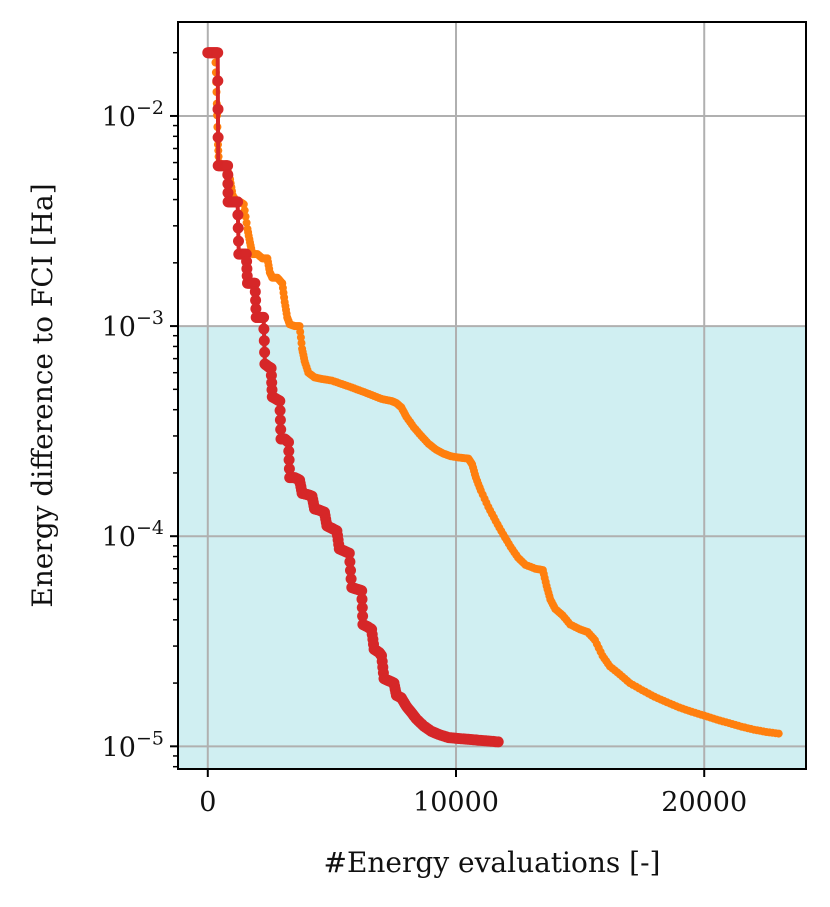 The width and height of the screenshot is (830, 907). Describe the element at coordinates (42, 395) in the screenshot. I see `y-axis-label: Energy difference to FCI [Ha]` at that location.